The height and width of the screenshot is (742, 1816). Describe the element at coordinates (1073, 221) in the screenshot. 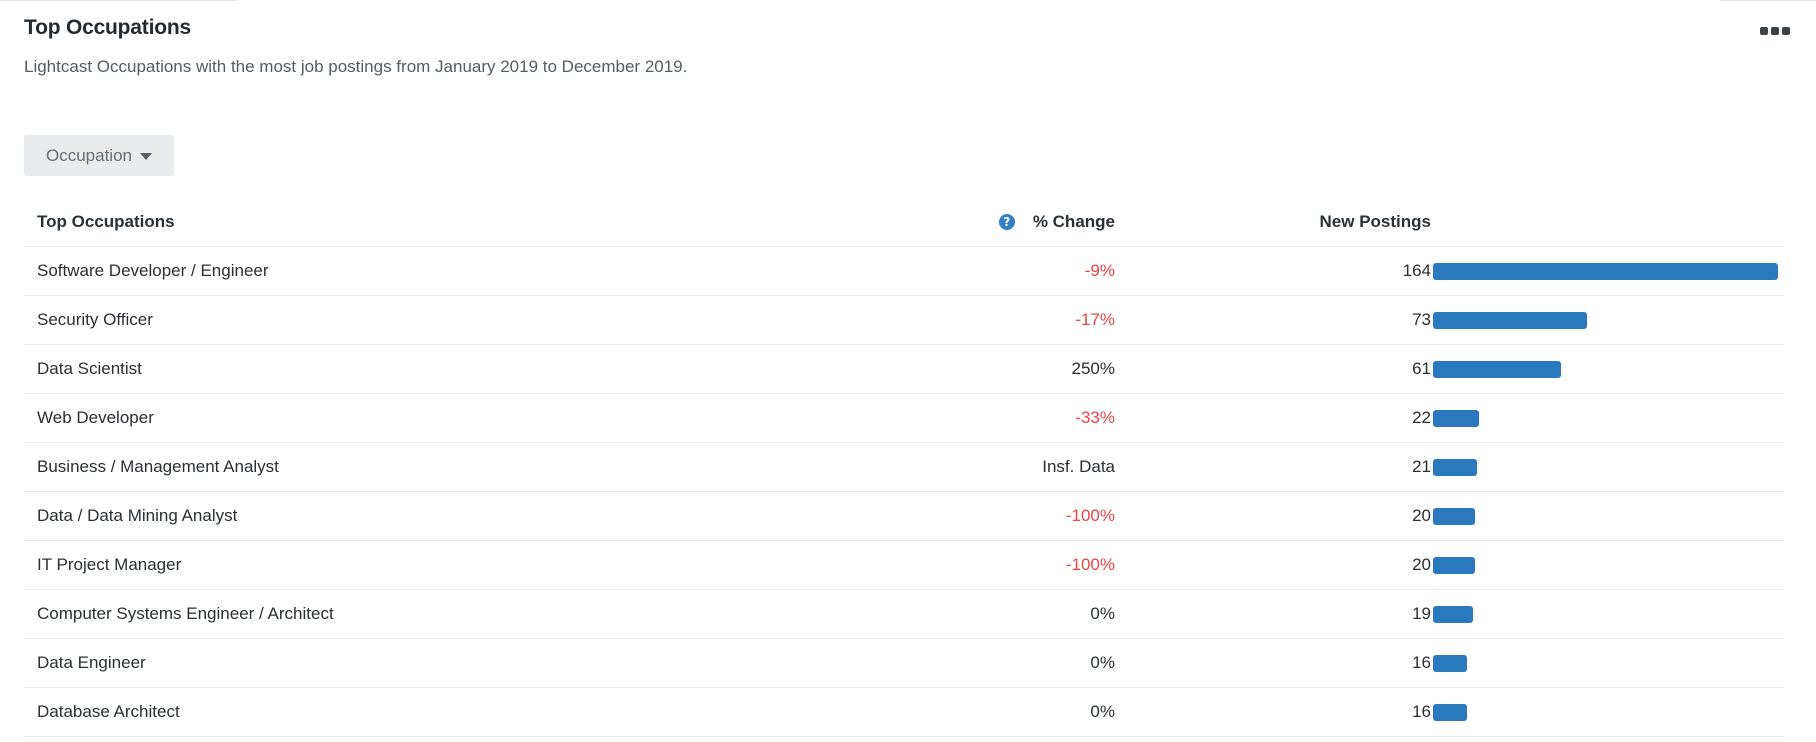

I see `header-change-label: % Change` at that location.